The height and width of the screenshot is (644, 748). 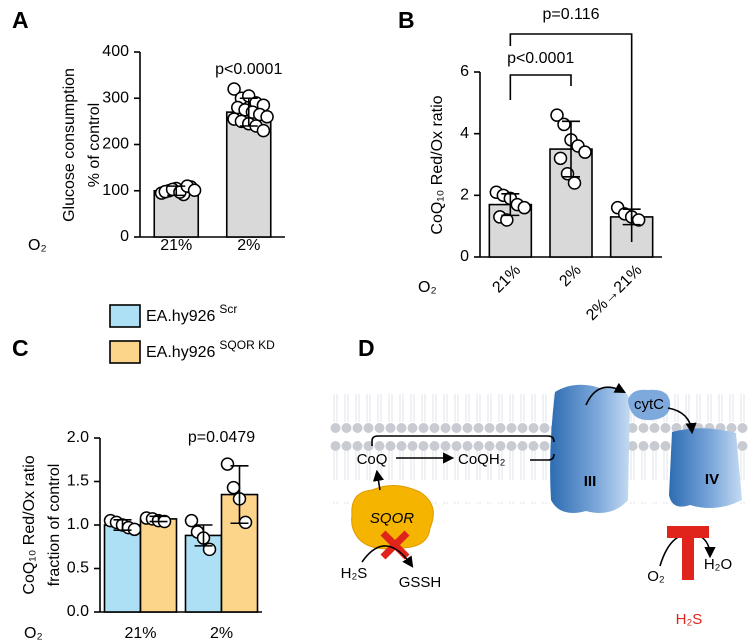 What do you see at coordinates (688, 558) in the screenshot?
I see `inhibition-stem` at bounding box center [688, 558].